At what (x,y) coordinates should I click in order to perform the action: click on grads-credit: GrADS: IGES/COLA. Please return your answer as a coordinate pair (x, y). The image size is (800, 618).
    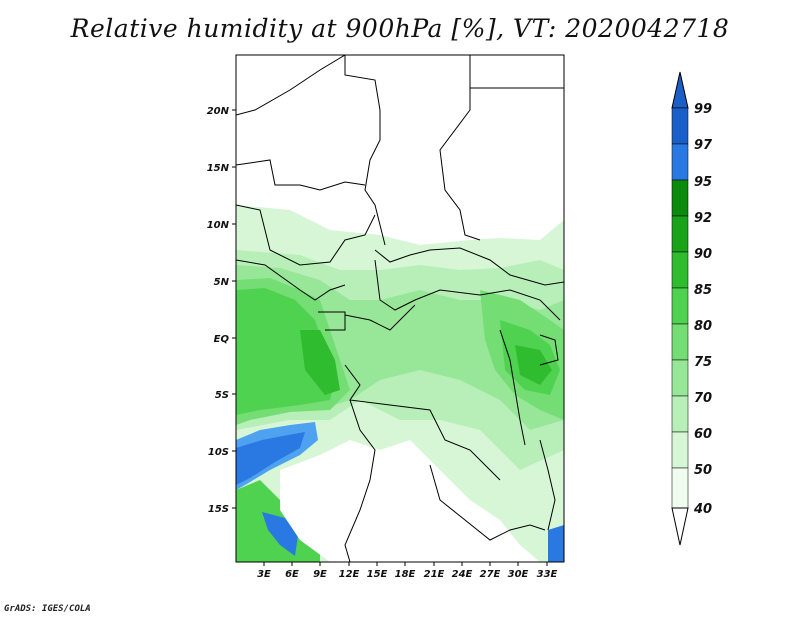
    Looking at the image, I should click on (47, 609).